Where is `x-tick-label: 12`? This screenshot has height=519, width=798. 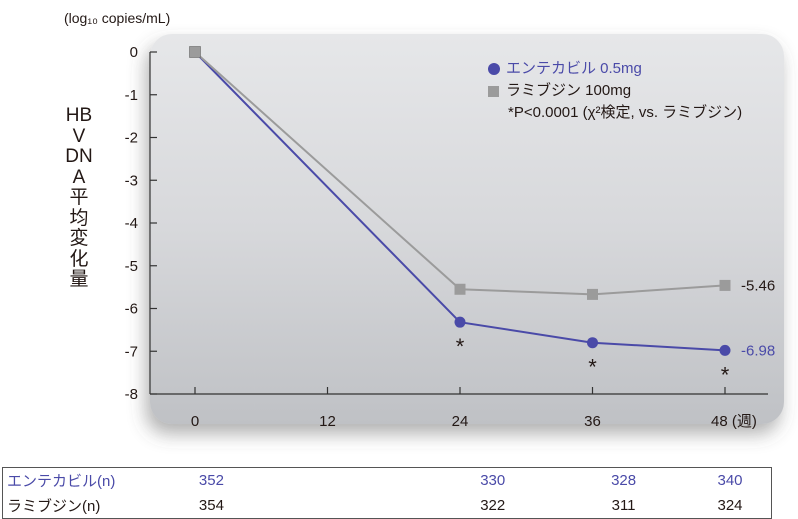 x-tick-label: 12 is located at coordinates (327, 421).